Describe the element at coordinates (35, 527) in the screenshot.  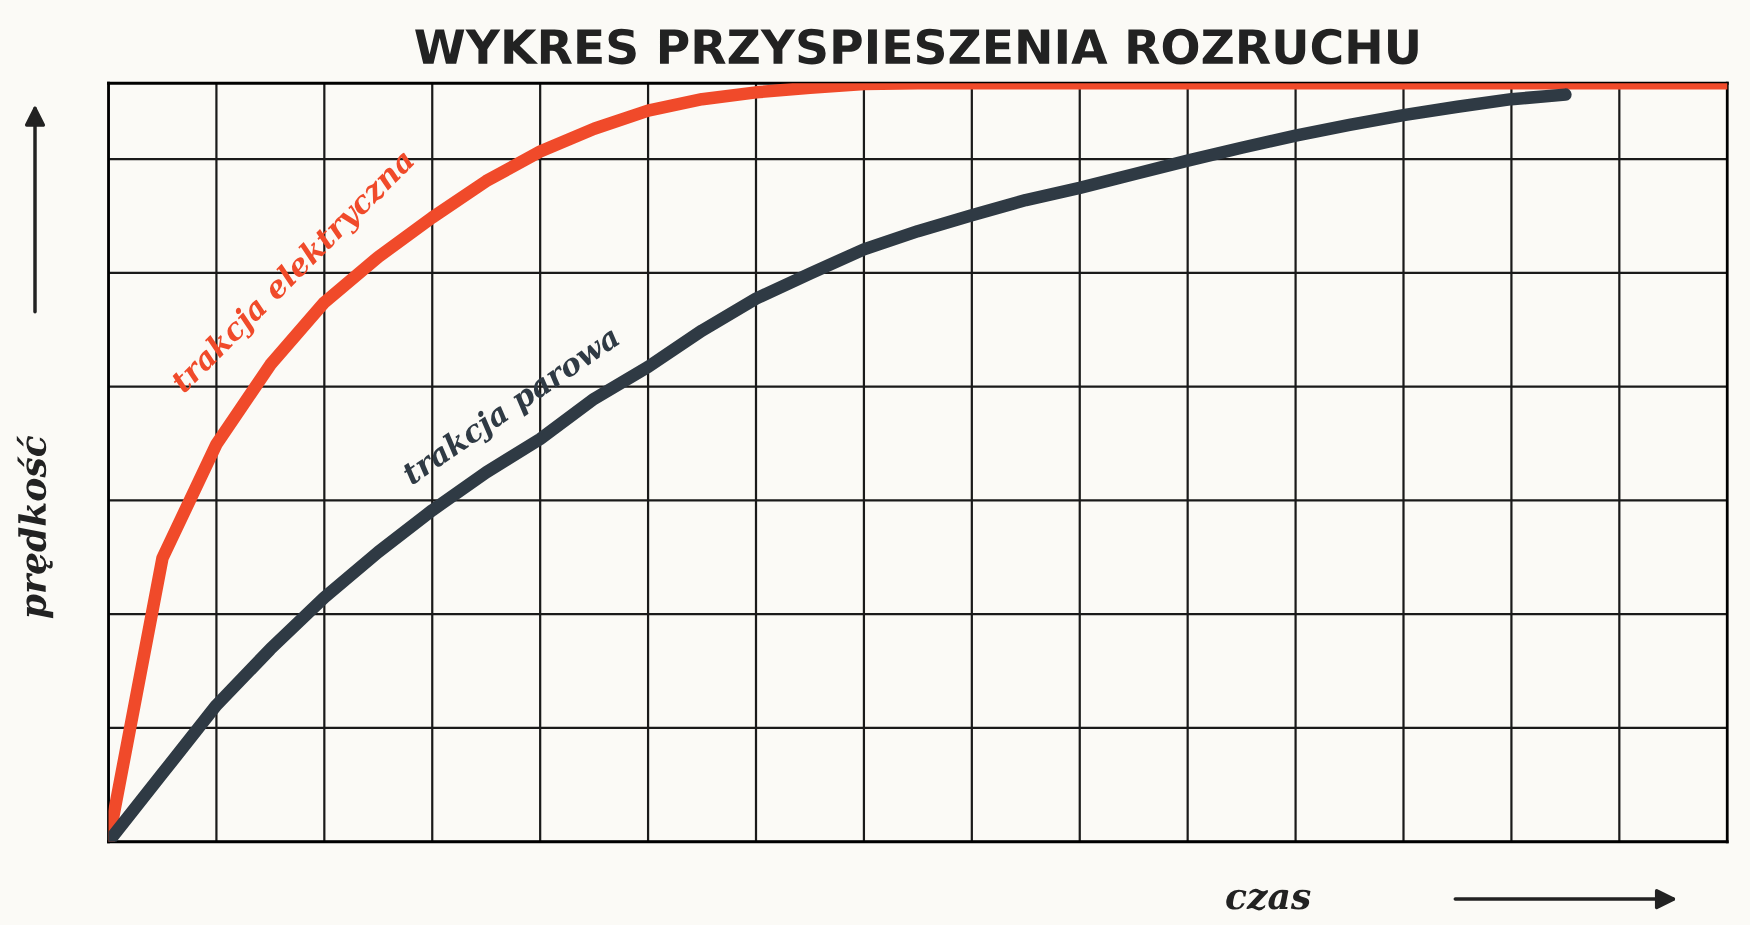
I see `y-axis-title: prędkość` at that location.